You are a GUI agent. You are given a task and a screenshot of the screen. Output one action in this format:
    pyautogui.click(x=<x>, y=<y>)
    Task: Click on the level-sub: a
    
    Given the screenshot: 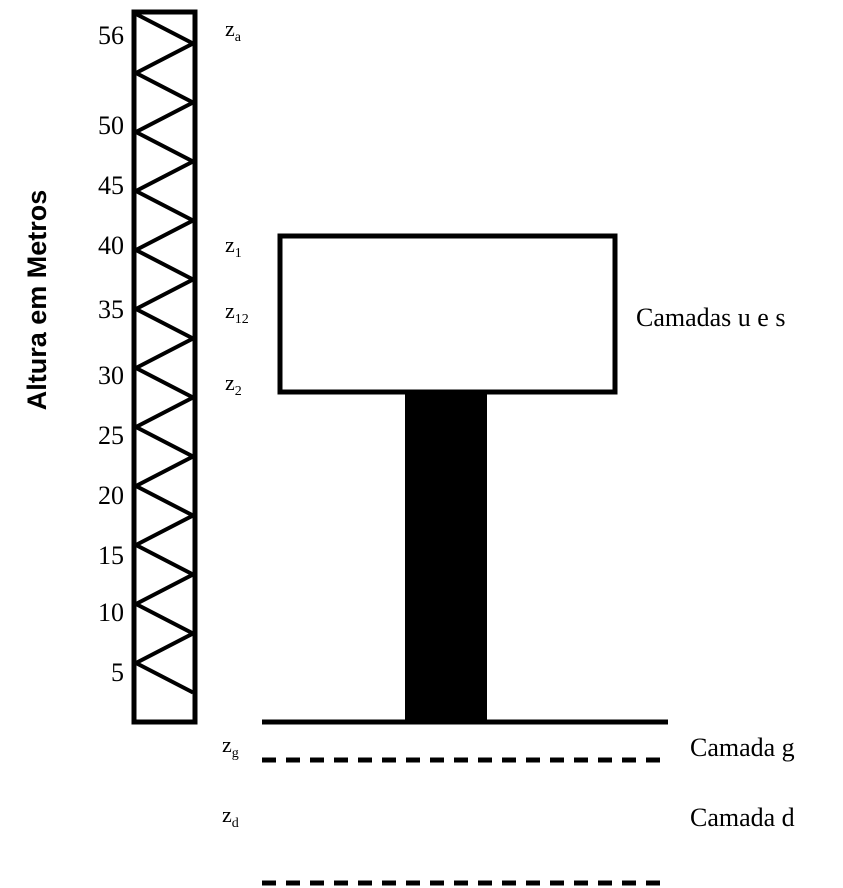 What is the action you would take?
    pyautogui.click(x=238, y=37)
    